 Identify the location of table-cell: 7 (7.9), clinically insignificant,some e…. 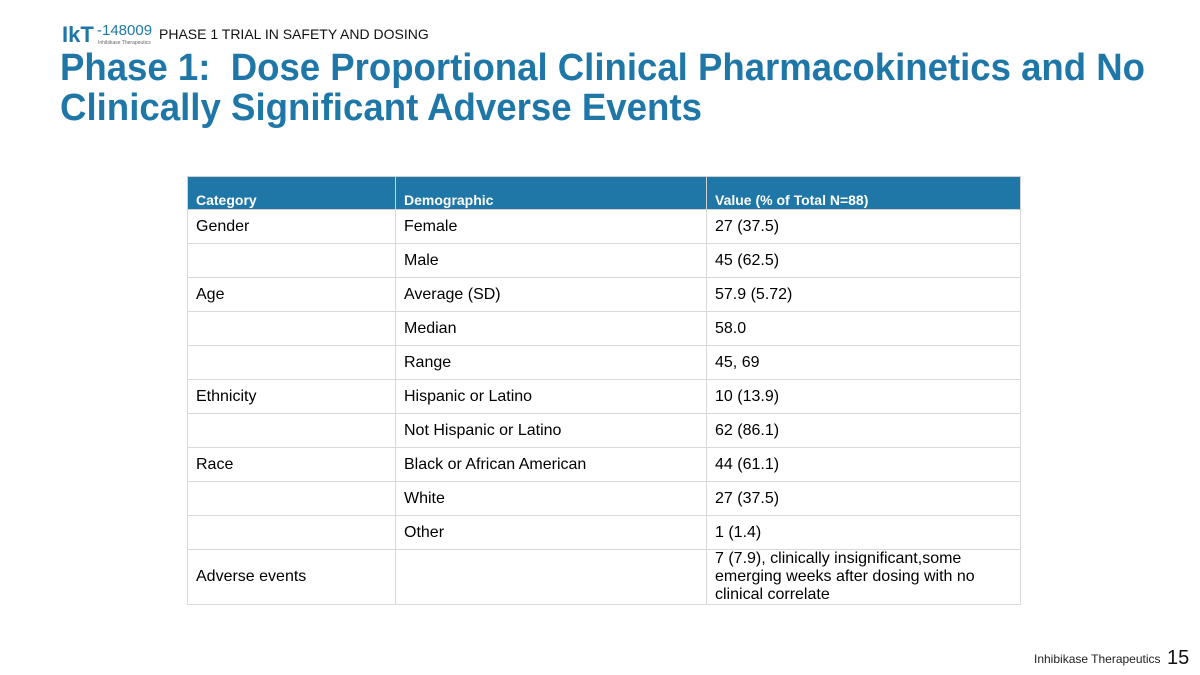
(863, 577).